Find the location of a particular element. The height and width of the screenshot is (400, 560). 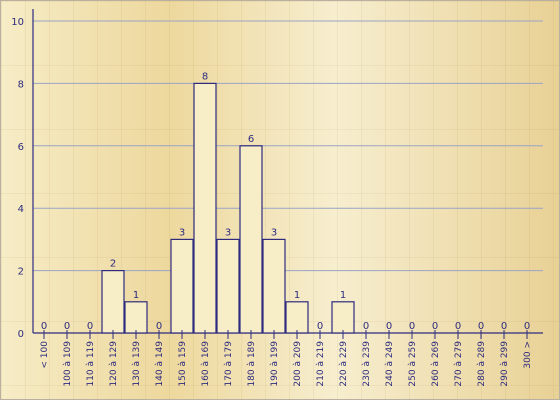

x-tick-label: 270 à 279 is located at coordinates (459, 364).